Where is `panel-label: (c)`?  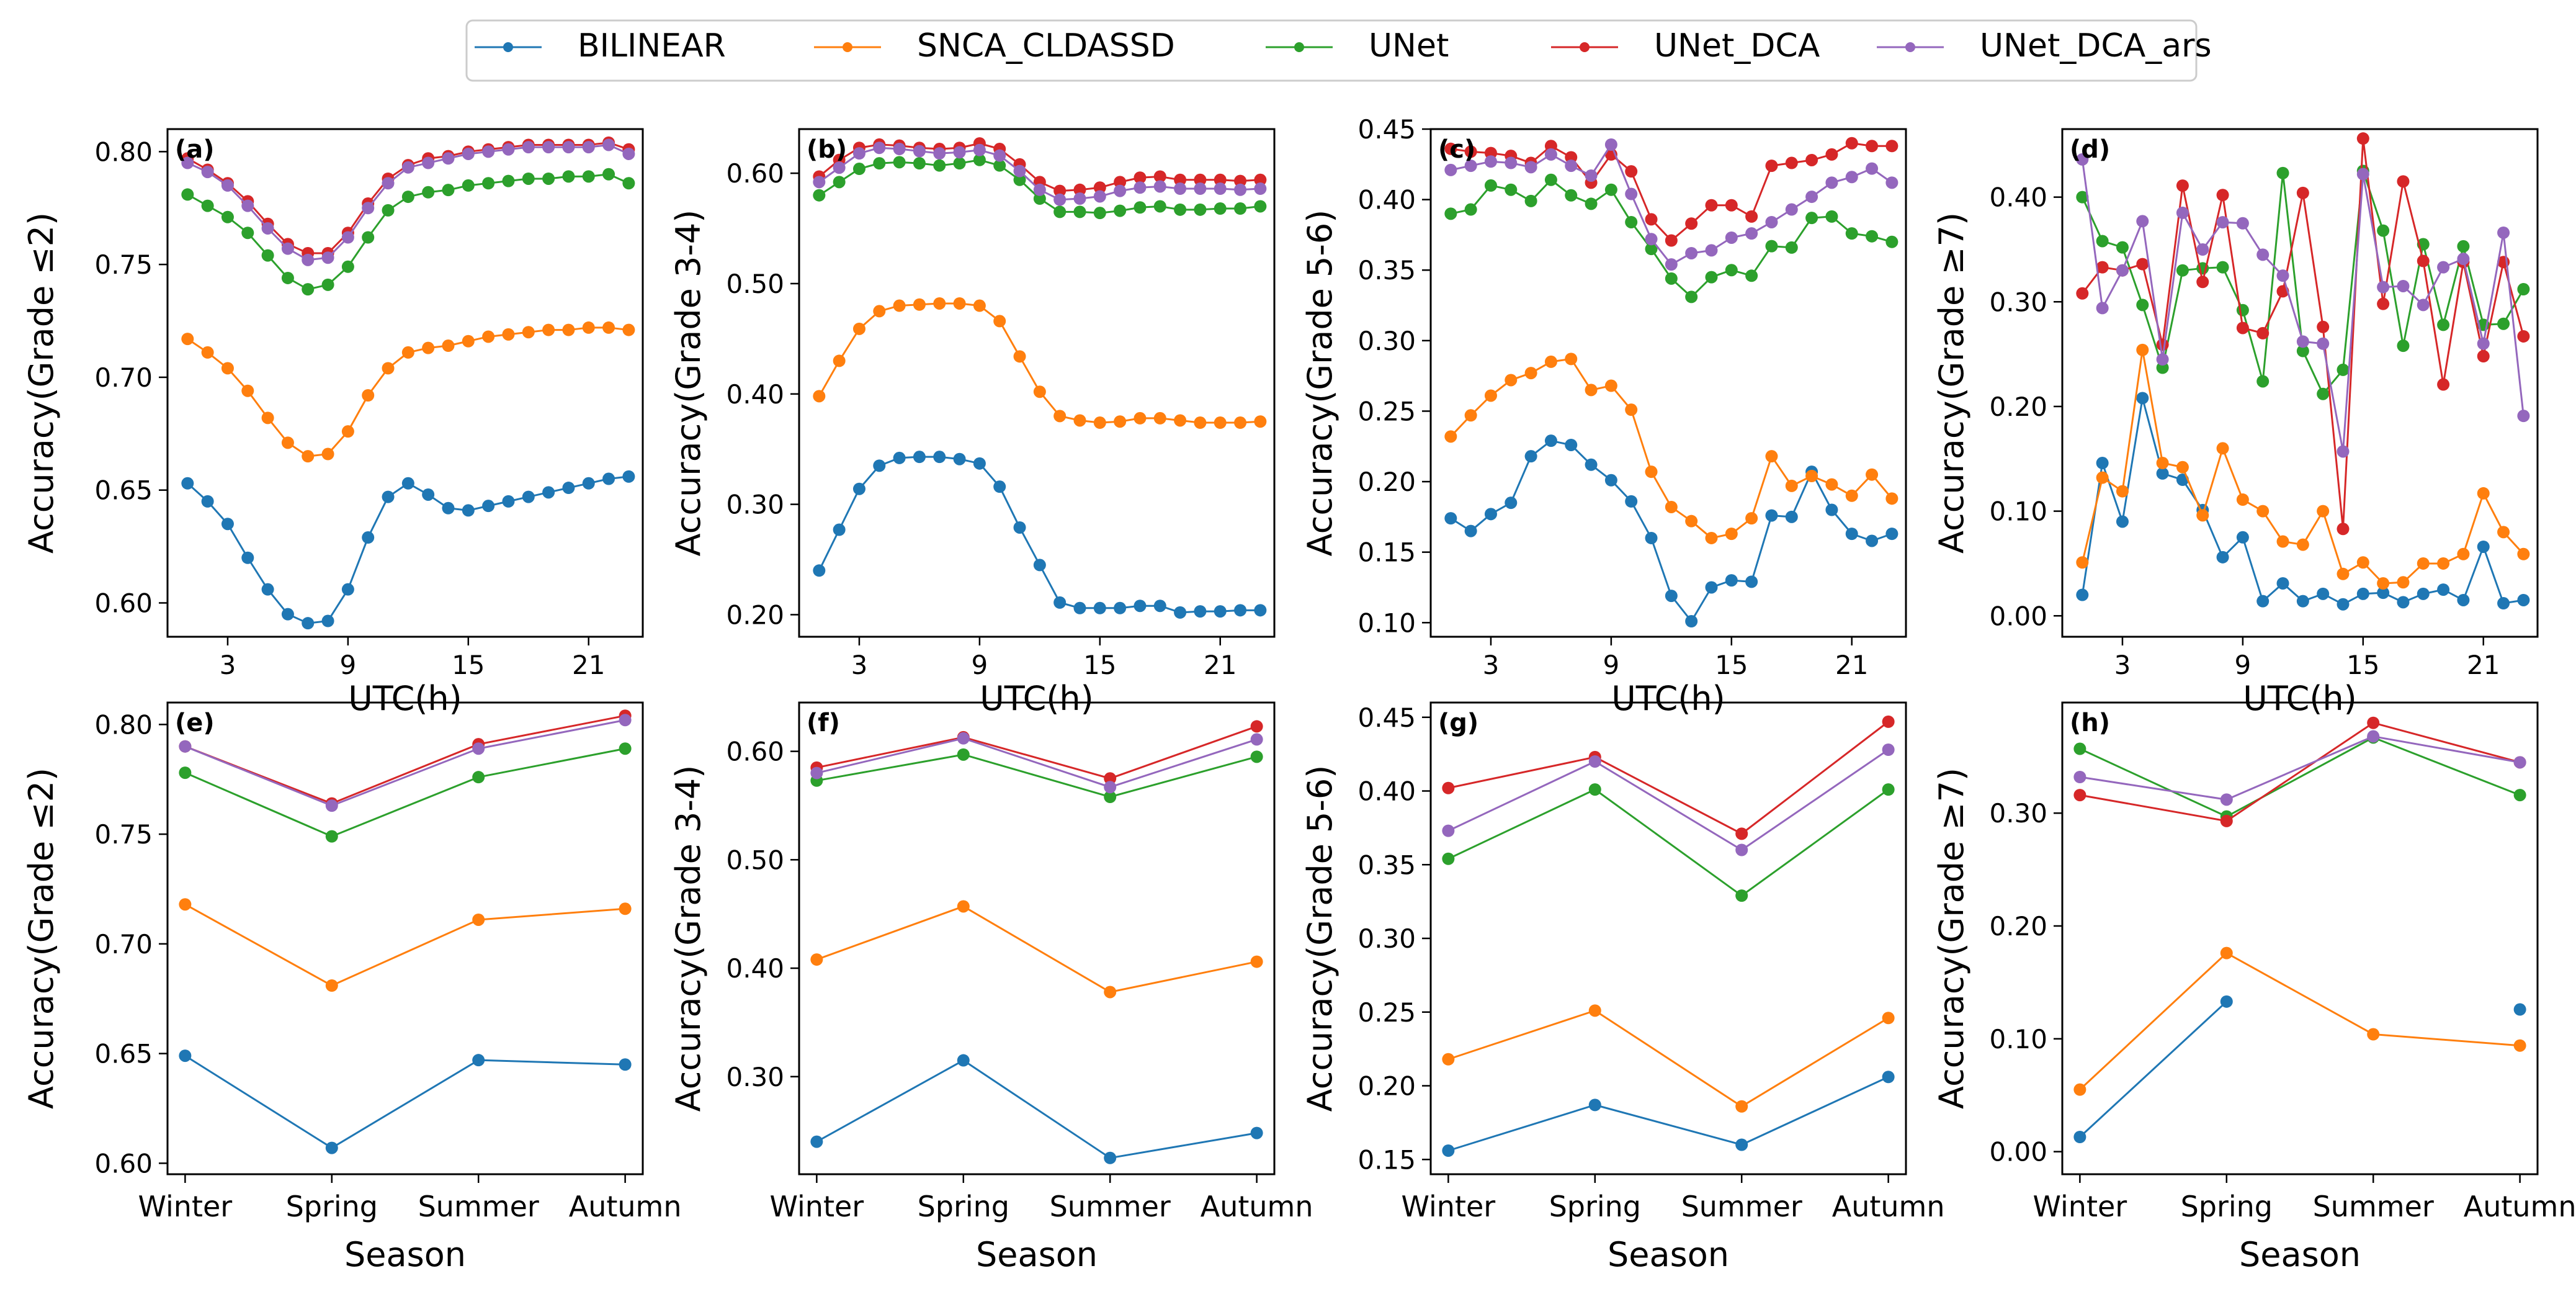
panel-label: (c) is located at coordinates (1456, 149).